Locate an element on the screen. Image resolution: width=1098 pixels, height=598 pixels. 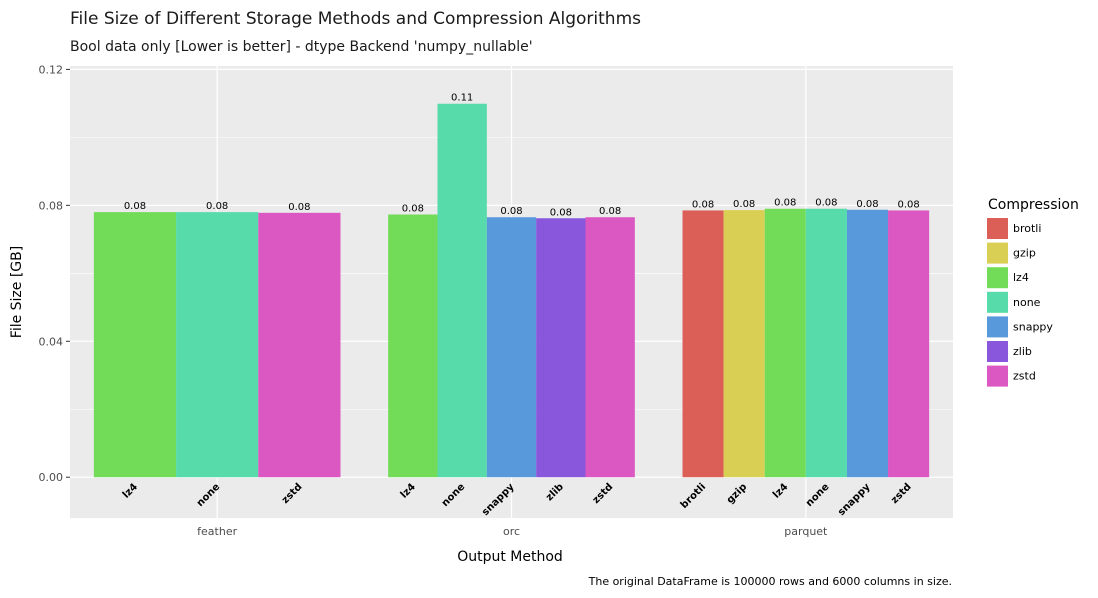
bar-parquet-gzip is located at coordinates (744, 344).